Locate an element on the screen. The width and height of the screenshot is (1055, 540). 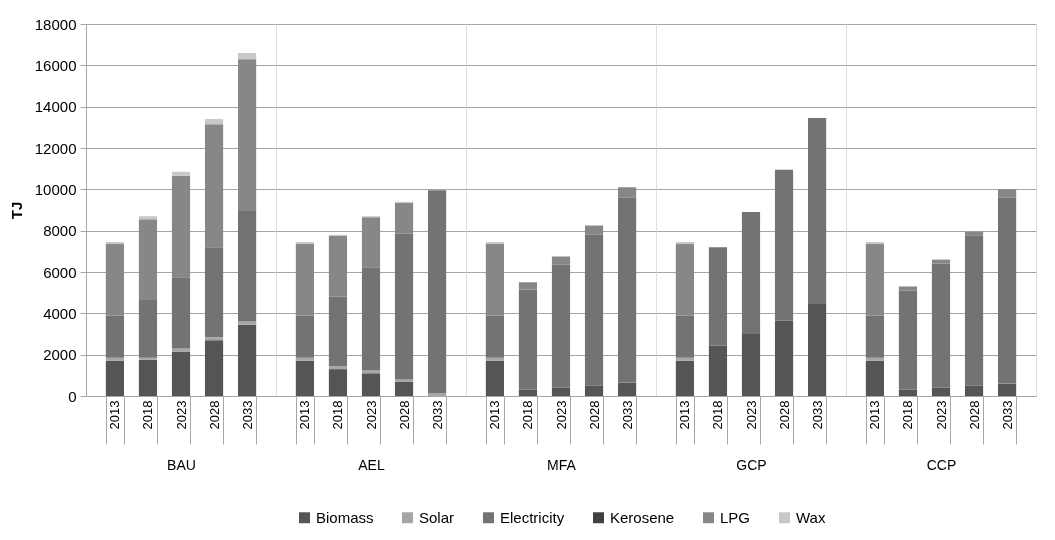
x-axis-title: AEL is located at coordinates (371, 465).